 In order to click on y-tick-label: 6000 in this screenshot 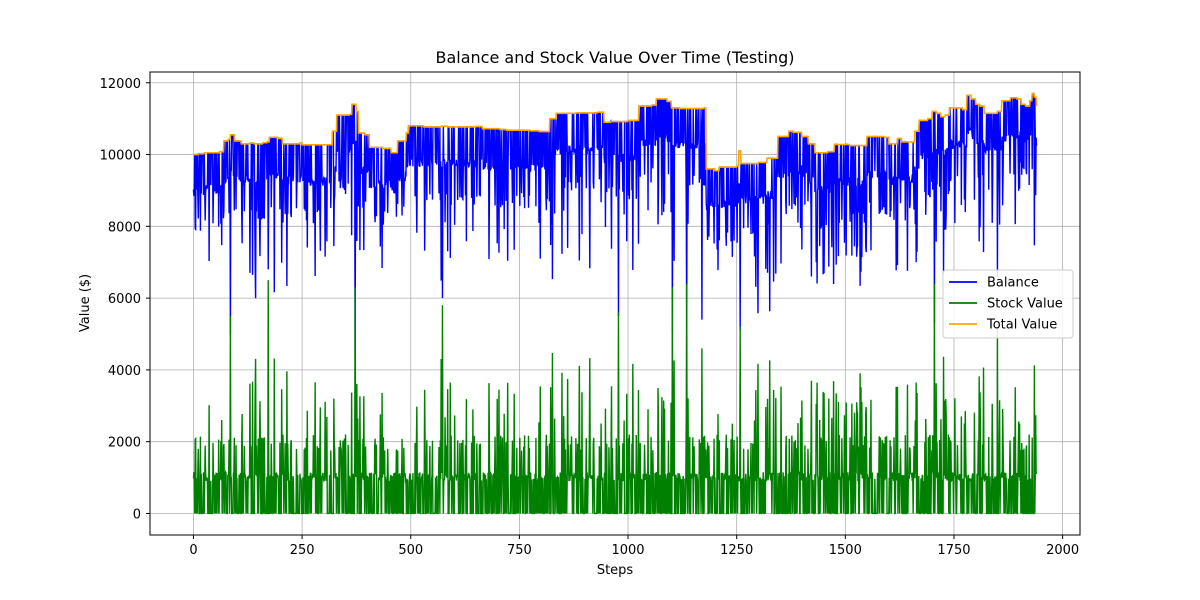, I will do `click(124, 299)`.